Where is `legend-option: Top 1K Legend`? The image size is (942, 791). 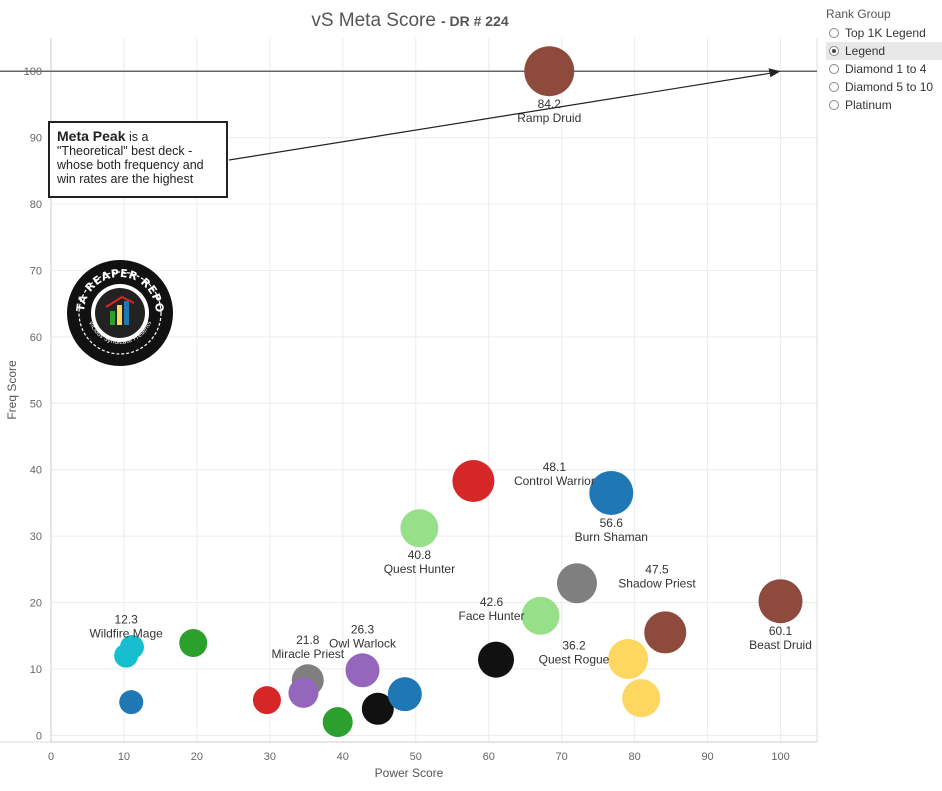
legend-option: Top 1K Legend is located at coordinates (884, 33).